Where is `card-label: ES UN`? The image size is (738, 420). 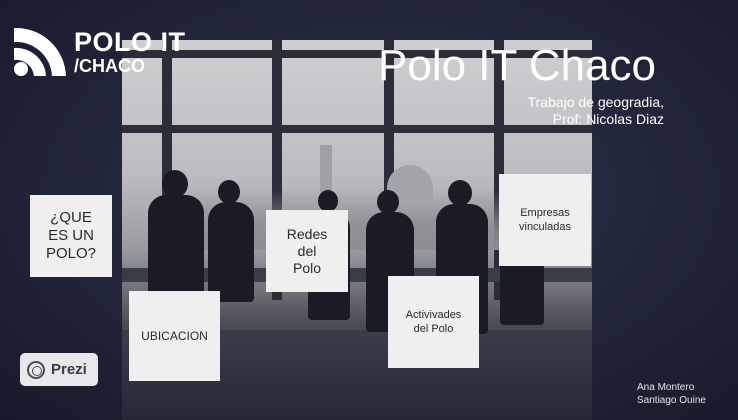 card-label: ES UN is located at coordinates (71, 235).